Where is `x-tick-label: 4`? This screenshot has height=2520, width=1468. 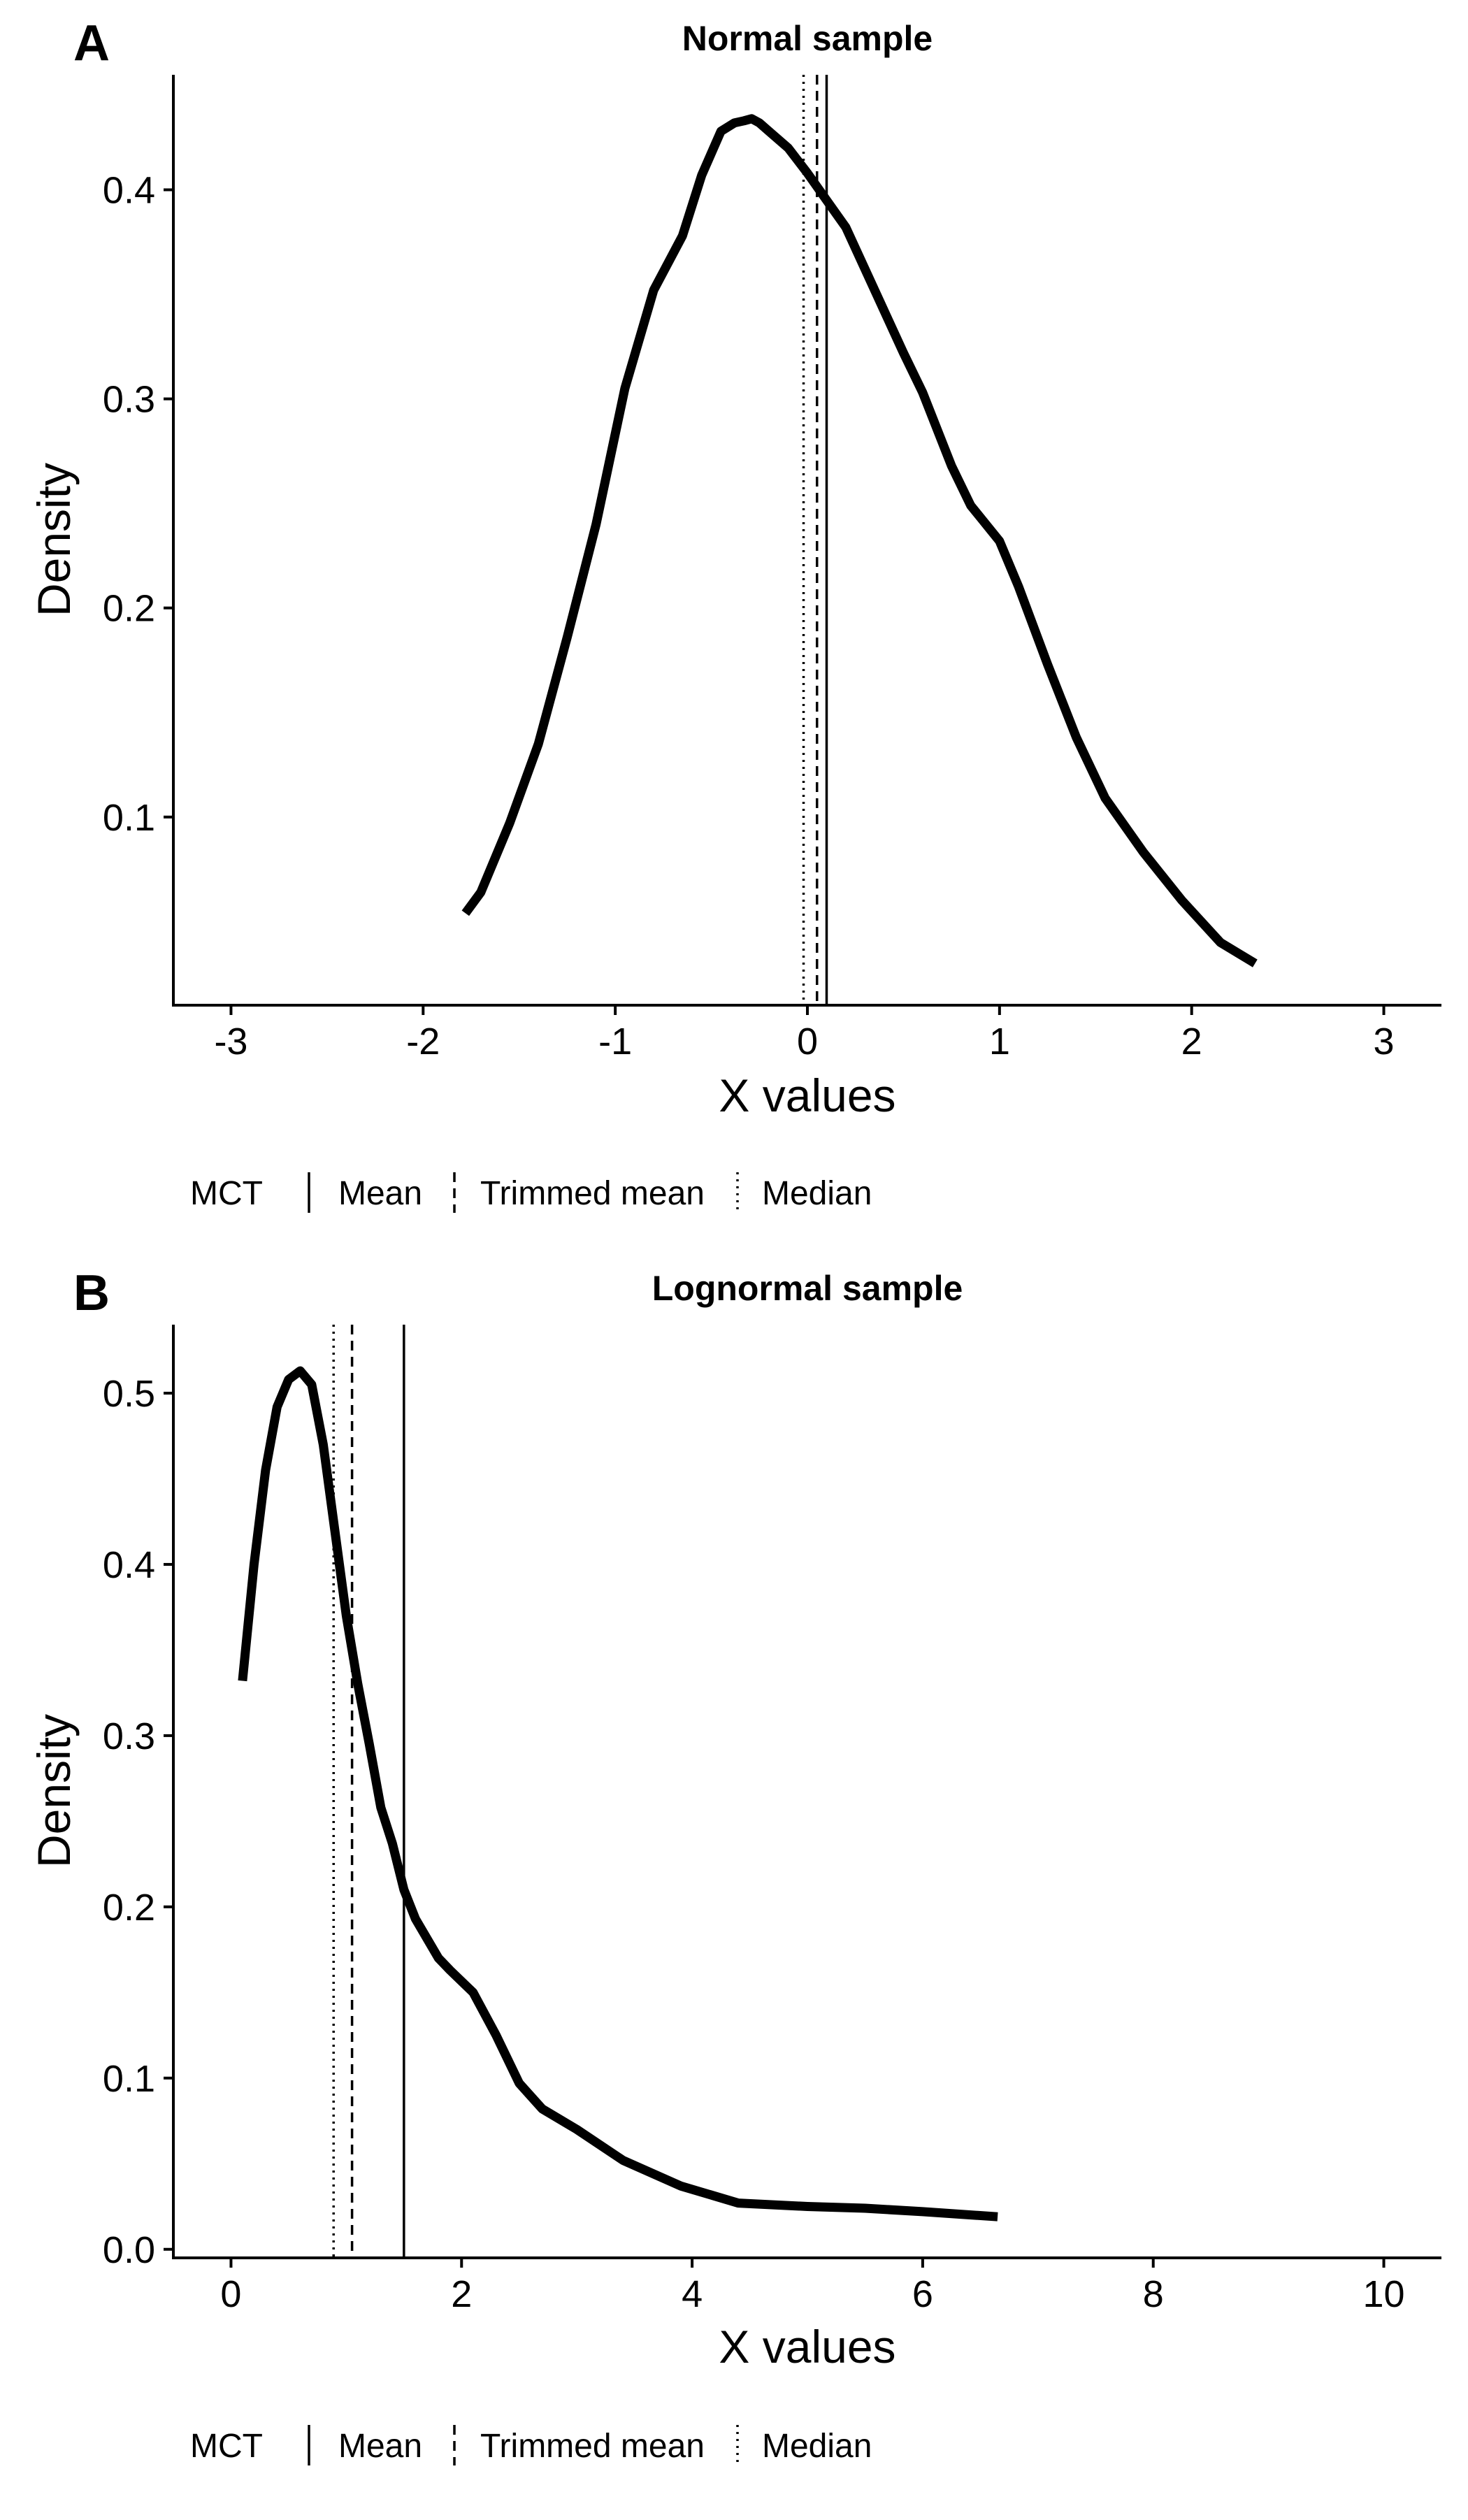
x-tick-label: 4 is located at coordinates (692, 2294).